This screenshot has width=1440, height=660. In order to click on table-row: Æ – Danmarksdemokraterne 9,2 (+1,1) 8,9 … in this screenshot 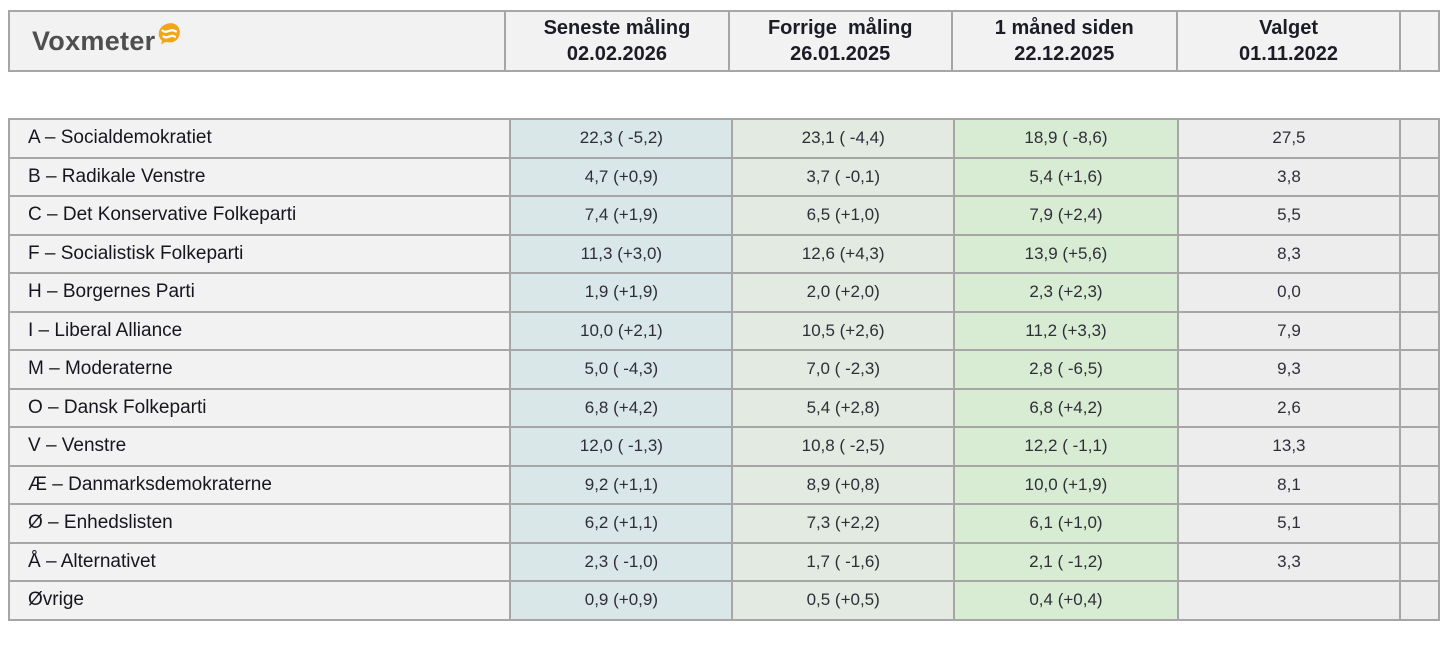, I will do `click(723, 484)`.